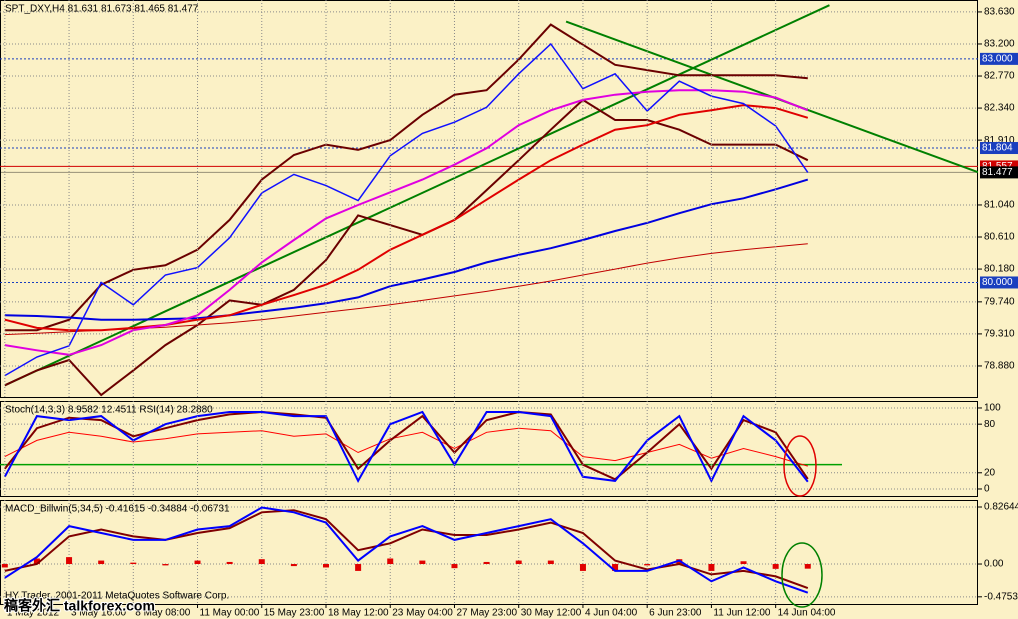 This screenshot has width=1018, height=619. Describe the element at coordinates (98, 613) in the screenshot. I see `x-tick-label: 3 May 16:00` at that location.